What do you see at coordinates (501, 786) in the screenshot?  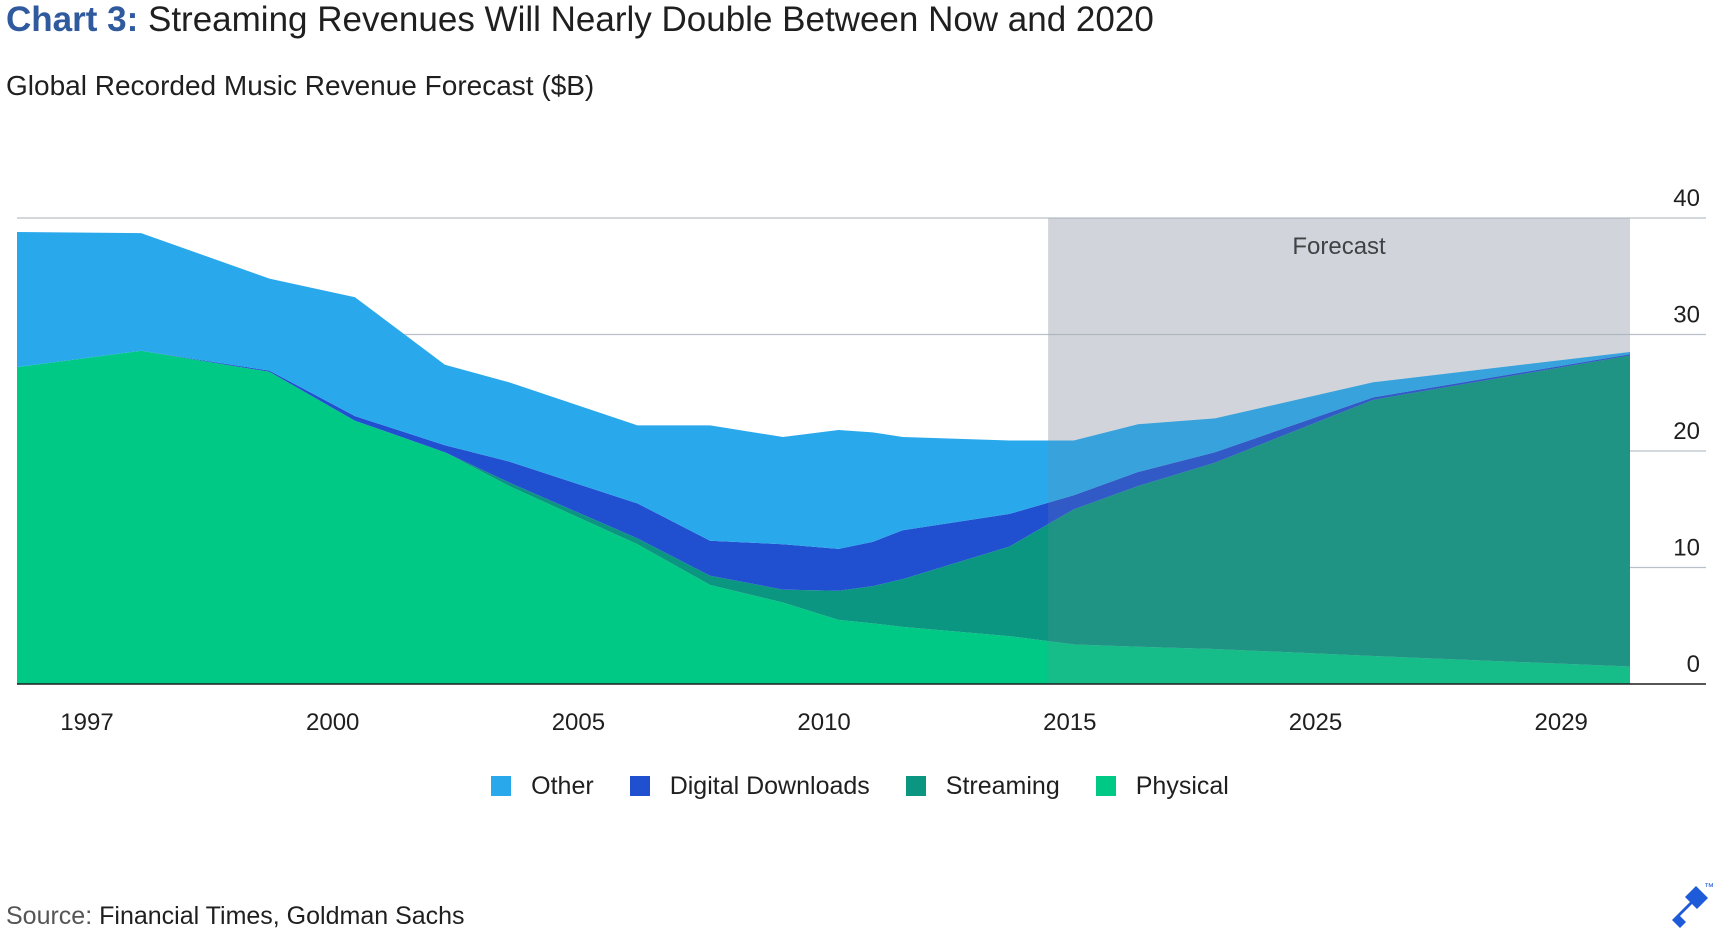 I see `legend-swatch-other` at bounding box center [501, 786].